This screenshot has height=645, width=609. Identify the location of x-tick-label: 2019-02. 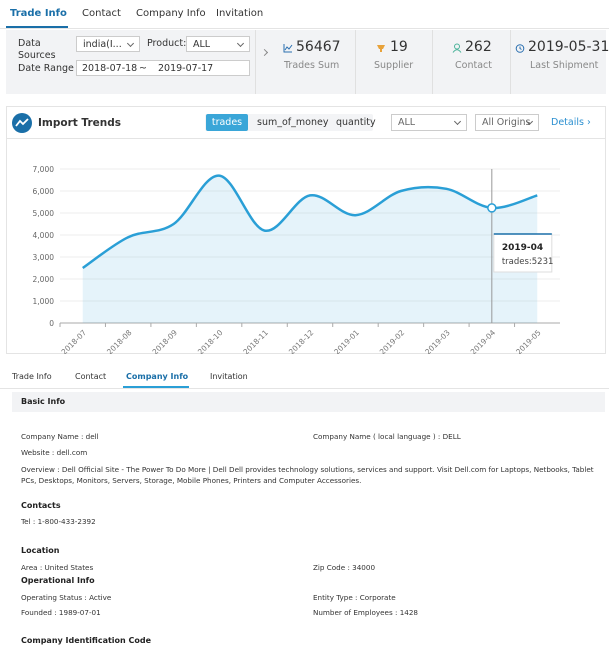
(392, 341).